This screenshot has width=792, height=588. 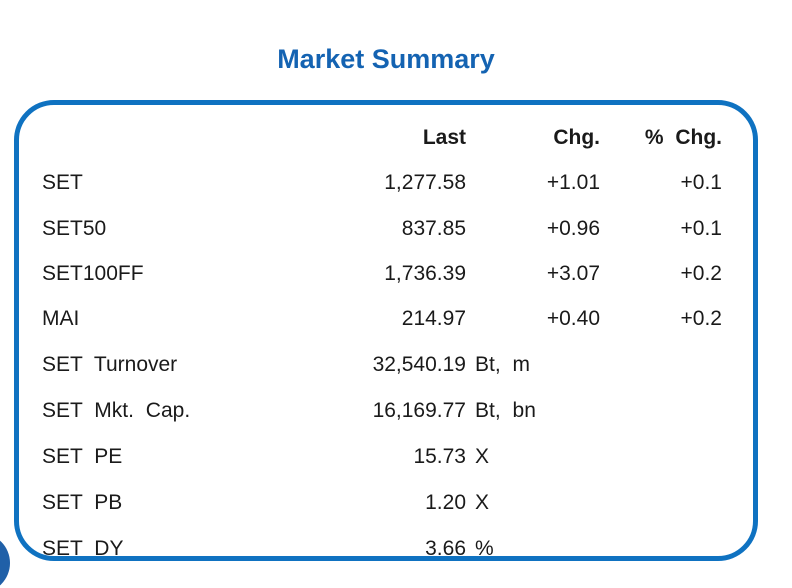 I want to click on table-row-mai: MAI 214.97 +0.40 +0.2, so click(x=386, y=318).